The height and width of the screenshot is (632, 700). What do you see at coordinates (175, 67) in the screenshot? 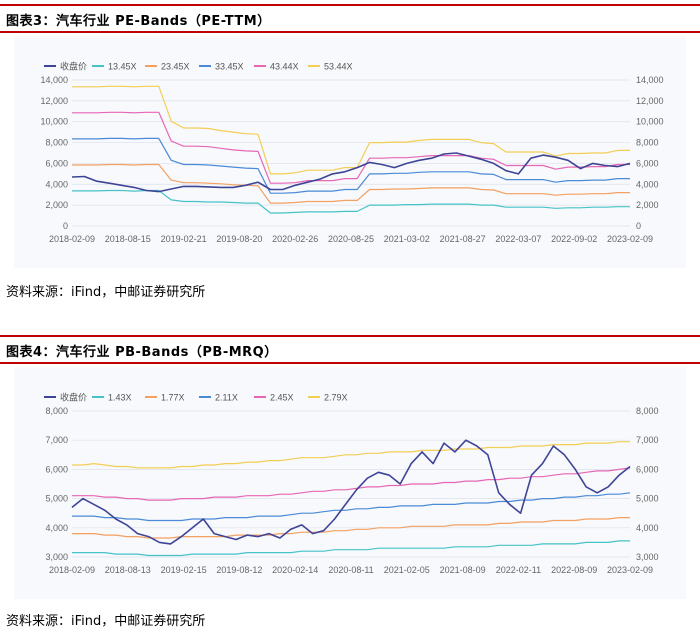
I see `legend-label: 23.45X` at bounding box center [175, 67].